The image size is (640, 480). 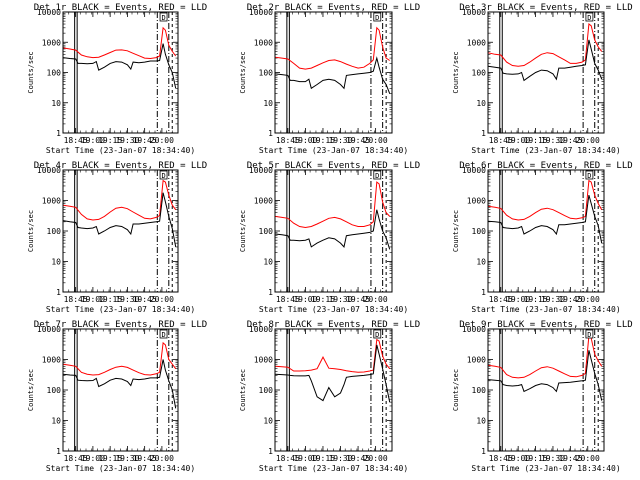 I want to click on panel-title: Det 2r BLACK = Events, RED = LLD, so click(x=333, y=8).